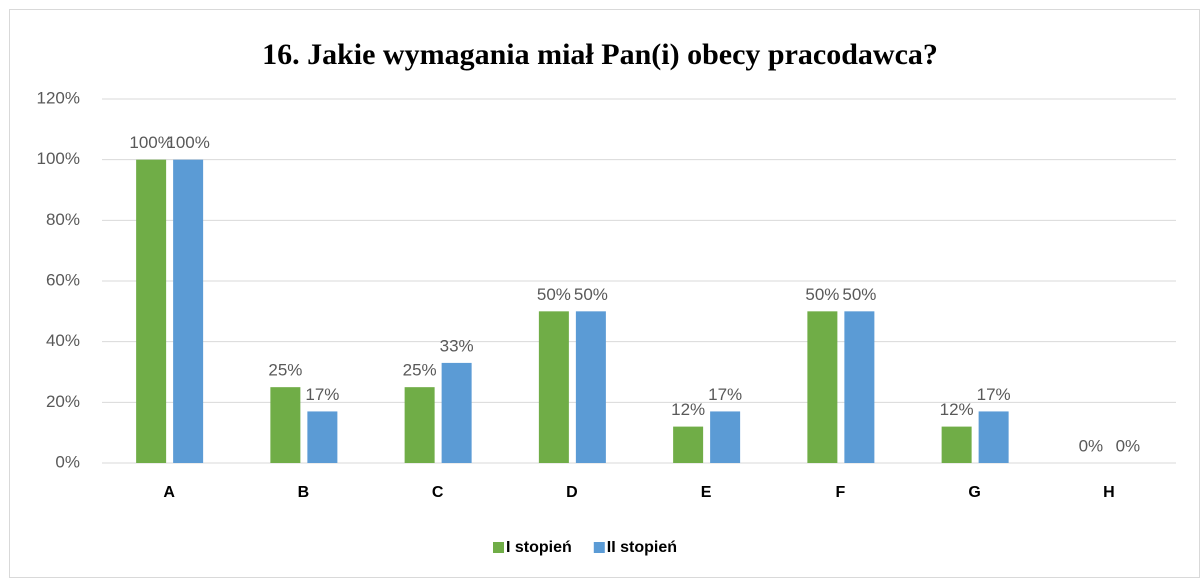  Describe the element at coordinates (58, 97) in the screenshot. I see `y-tick-label: 120%` at that location.